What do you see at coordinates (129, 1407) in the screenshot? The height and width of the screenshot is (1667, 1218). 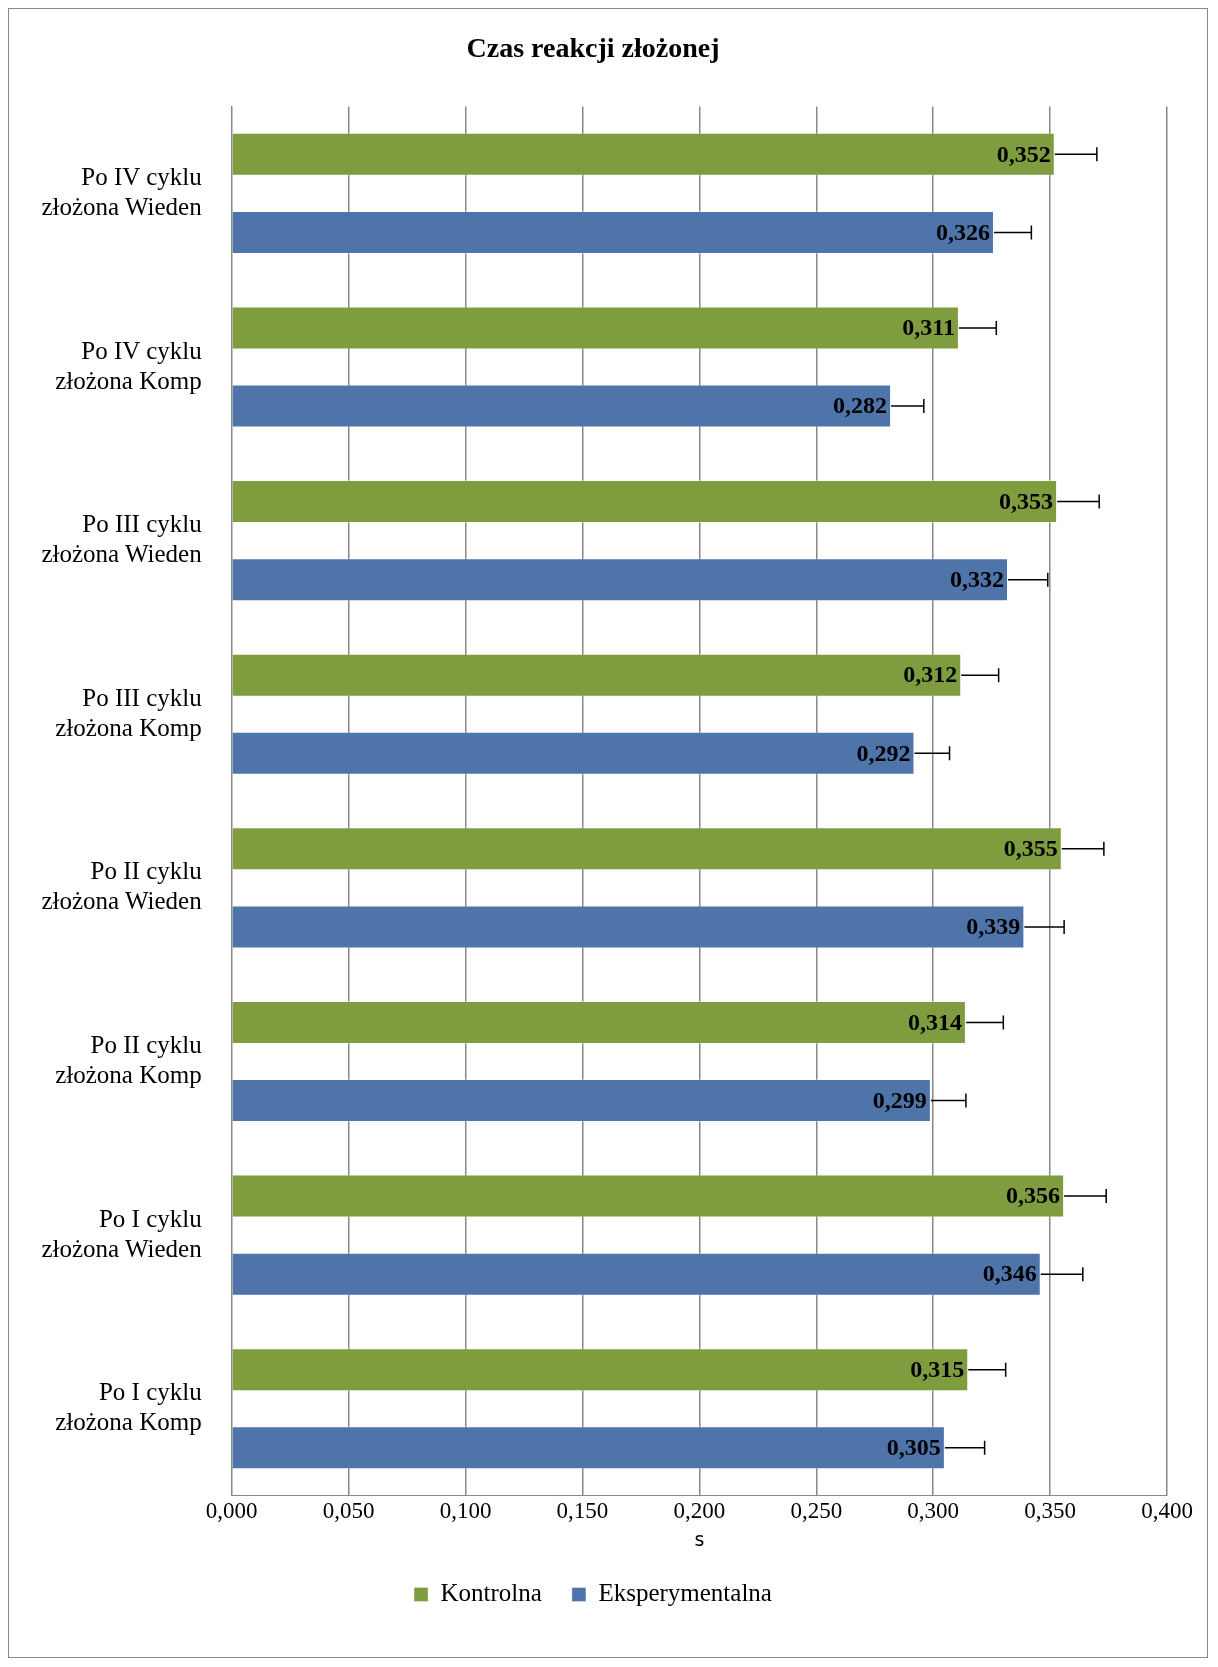 I see `y-tick-label: Po I cyklu złożona Komp` at bounding box center [129, 1407].